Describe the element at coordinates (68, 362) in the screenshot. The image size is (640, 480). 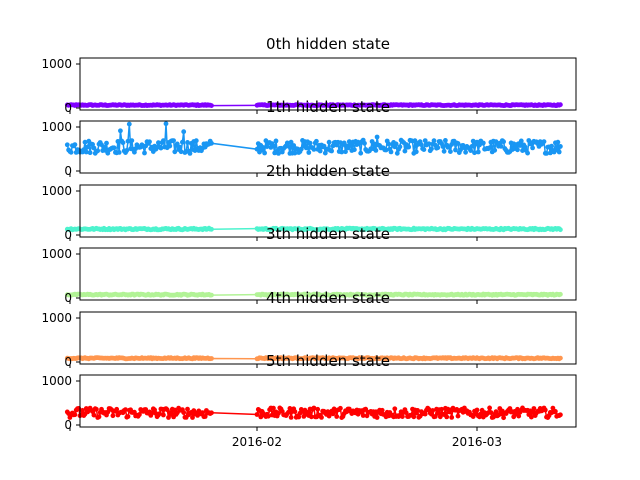
I see `ytick-0-panel-4: 0` at that location.